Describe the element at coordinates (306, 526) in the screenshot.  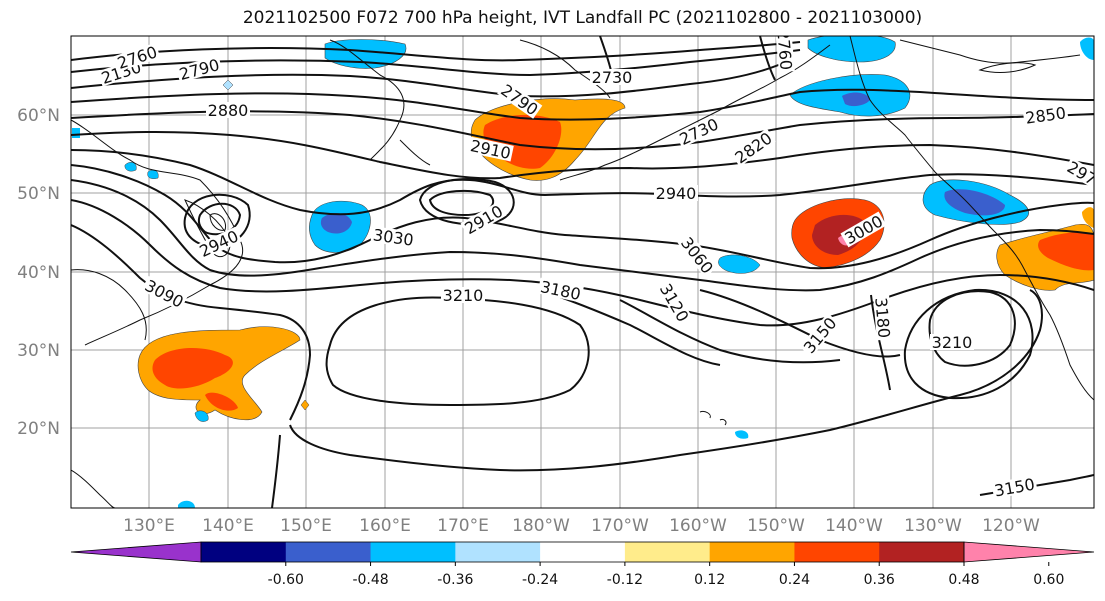
I see `lon-label: 150°E` at that location.